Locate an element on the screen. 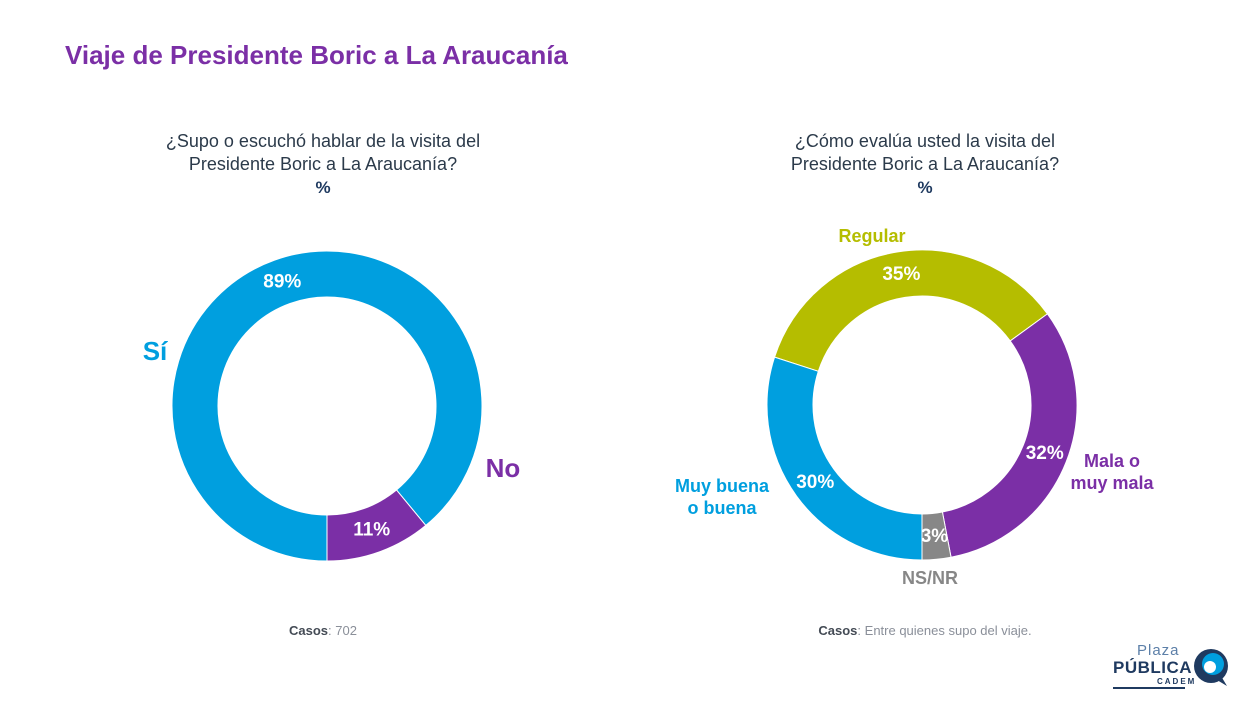  donut-right-value-label-ns-nr: 3% is located at coordinates (935, 536).